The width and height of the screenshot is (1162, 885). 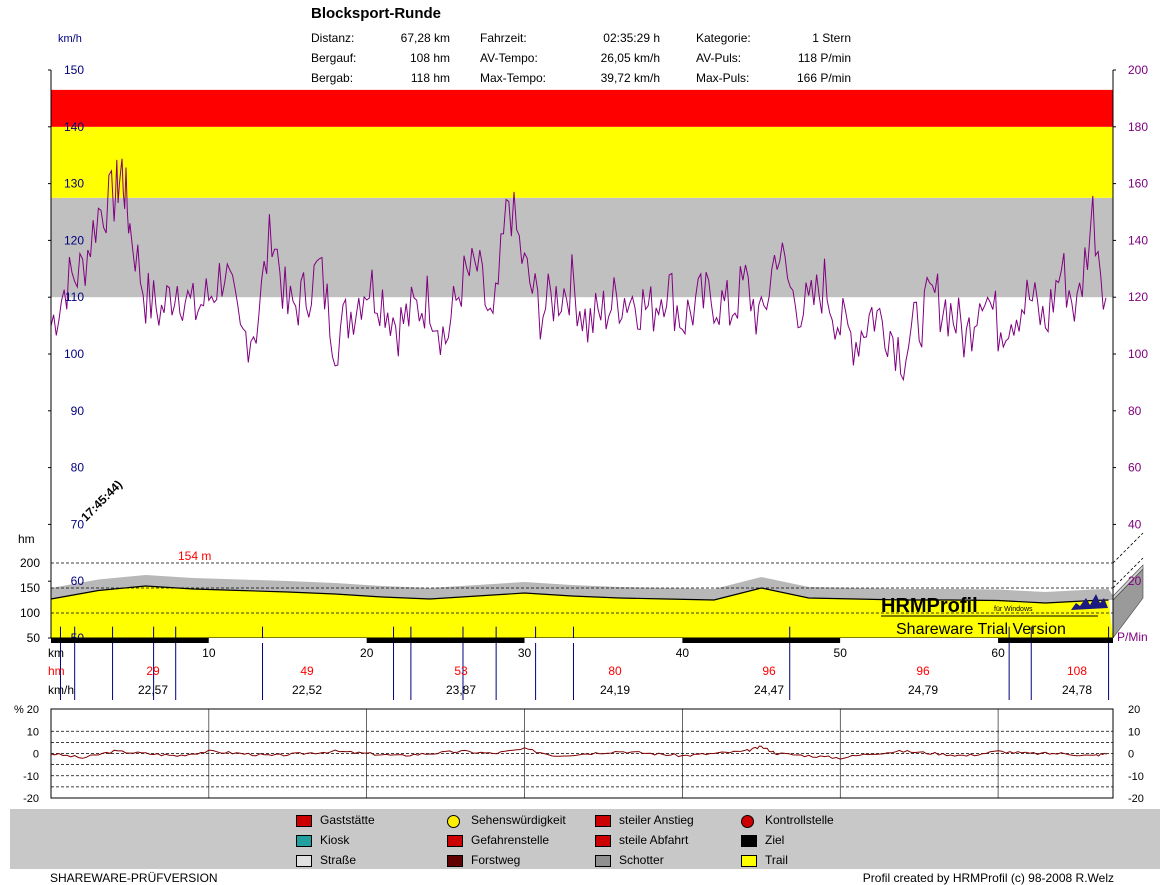 I want to click on stop-icon, so click(x=747, y=821).